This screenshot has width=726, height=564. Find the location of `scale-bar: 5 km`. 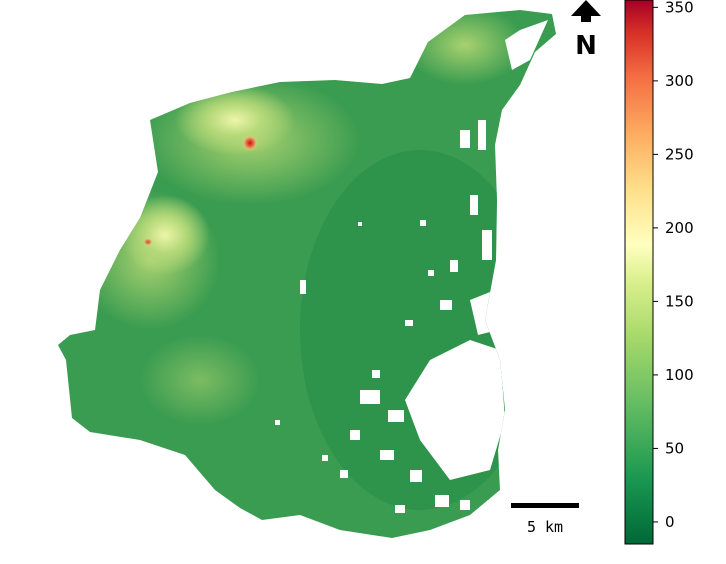

scale-bar: 5 km is located at coordinates (545, 519).